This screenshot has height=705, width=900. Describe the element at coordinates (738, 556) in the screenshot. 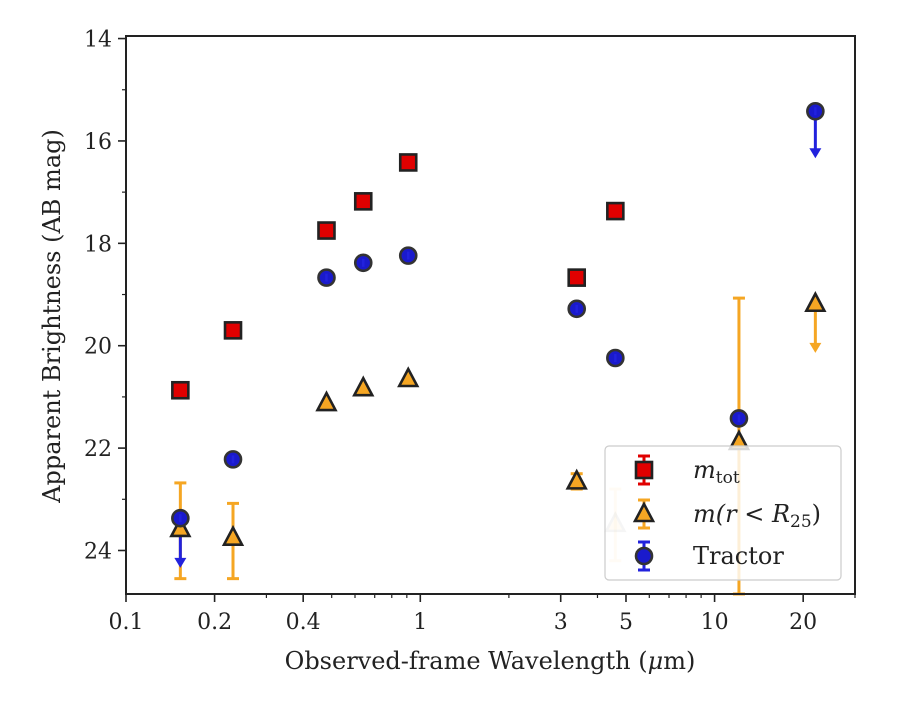

I see `legend-label: Tractor` at that location.